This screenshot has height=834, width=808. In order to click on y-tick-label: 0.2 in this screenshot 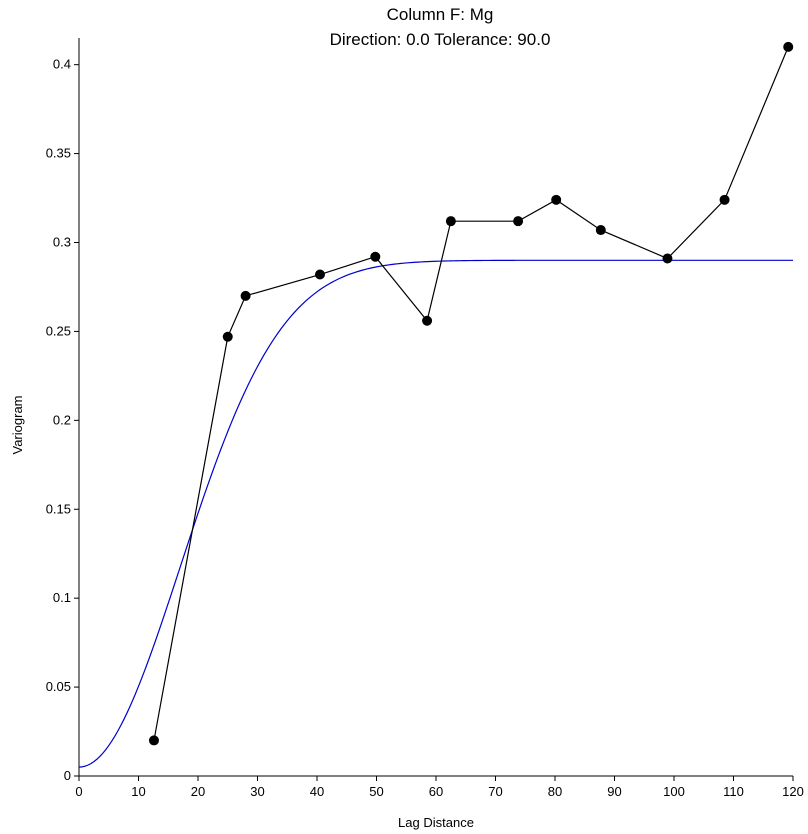, I will do `click(62, 419)`.